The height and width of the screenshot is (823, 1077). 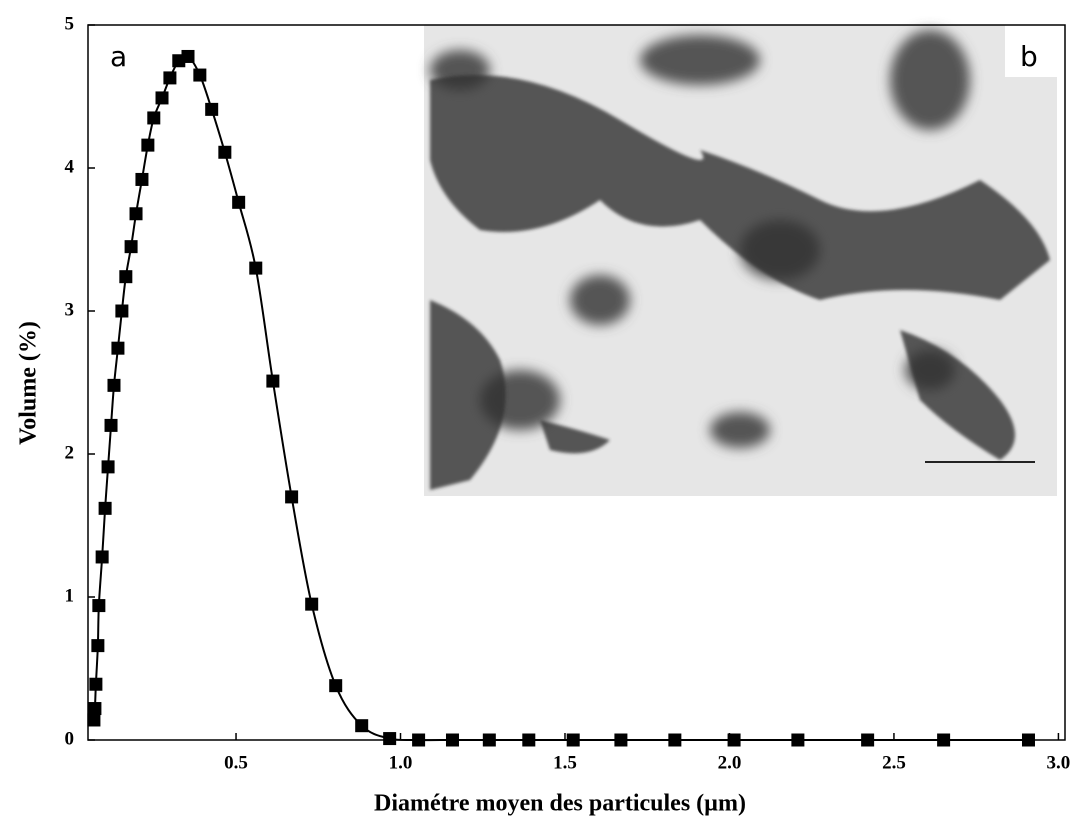 What do you see at coordinates (401, 762) in the screenshot?
I see `x-tick-label: 1.0` at bounding box center [401, 762].